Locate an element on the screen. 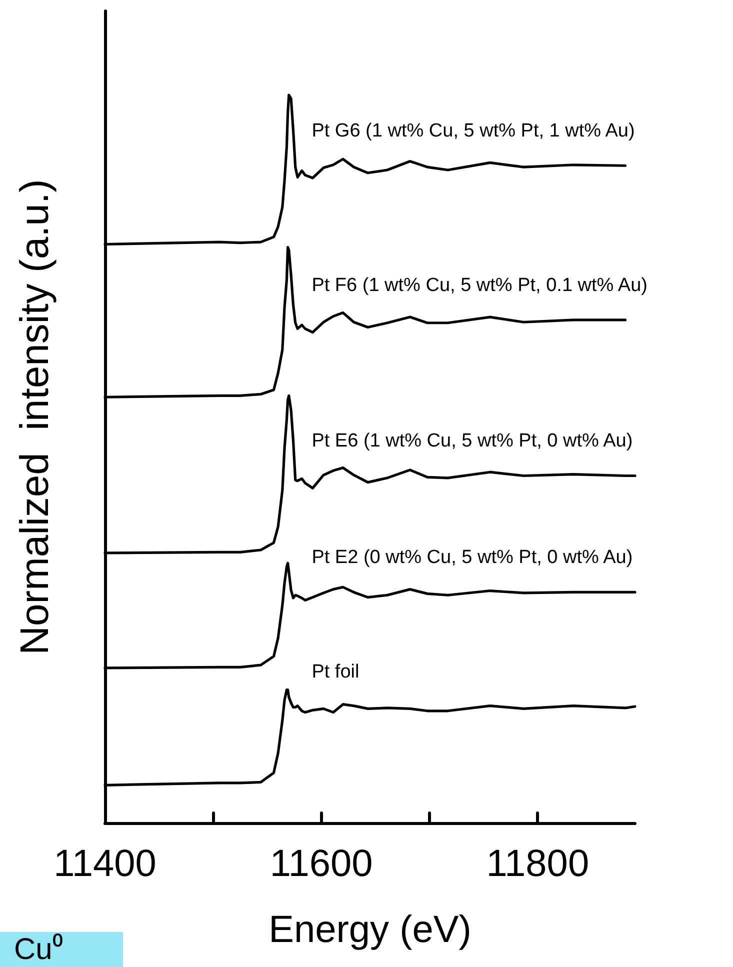 The width and height of the screenshot is (733, 967). text: Cu⁰ is located at coordinates (62, 949).